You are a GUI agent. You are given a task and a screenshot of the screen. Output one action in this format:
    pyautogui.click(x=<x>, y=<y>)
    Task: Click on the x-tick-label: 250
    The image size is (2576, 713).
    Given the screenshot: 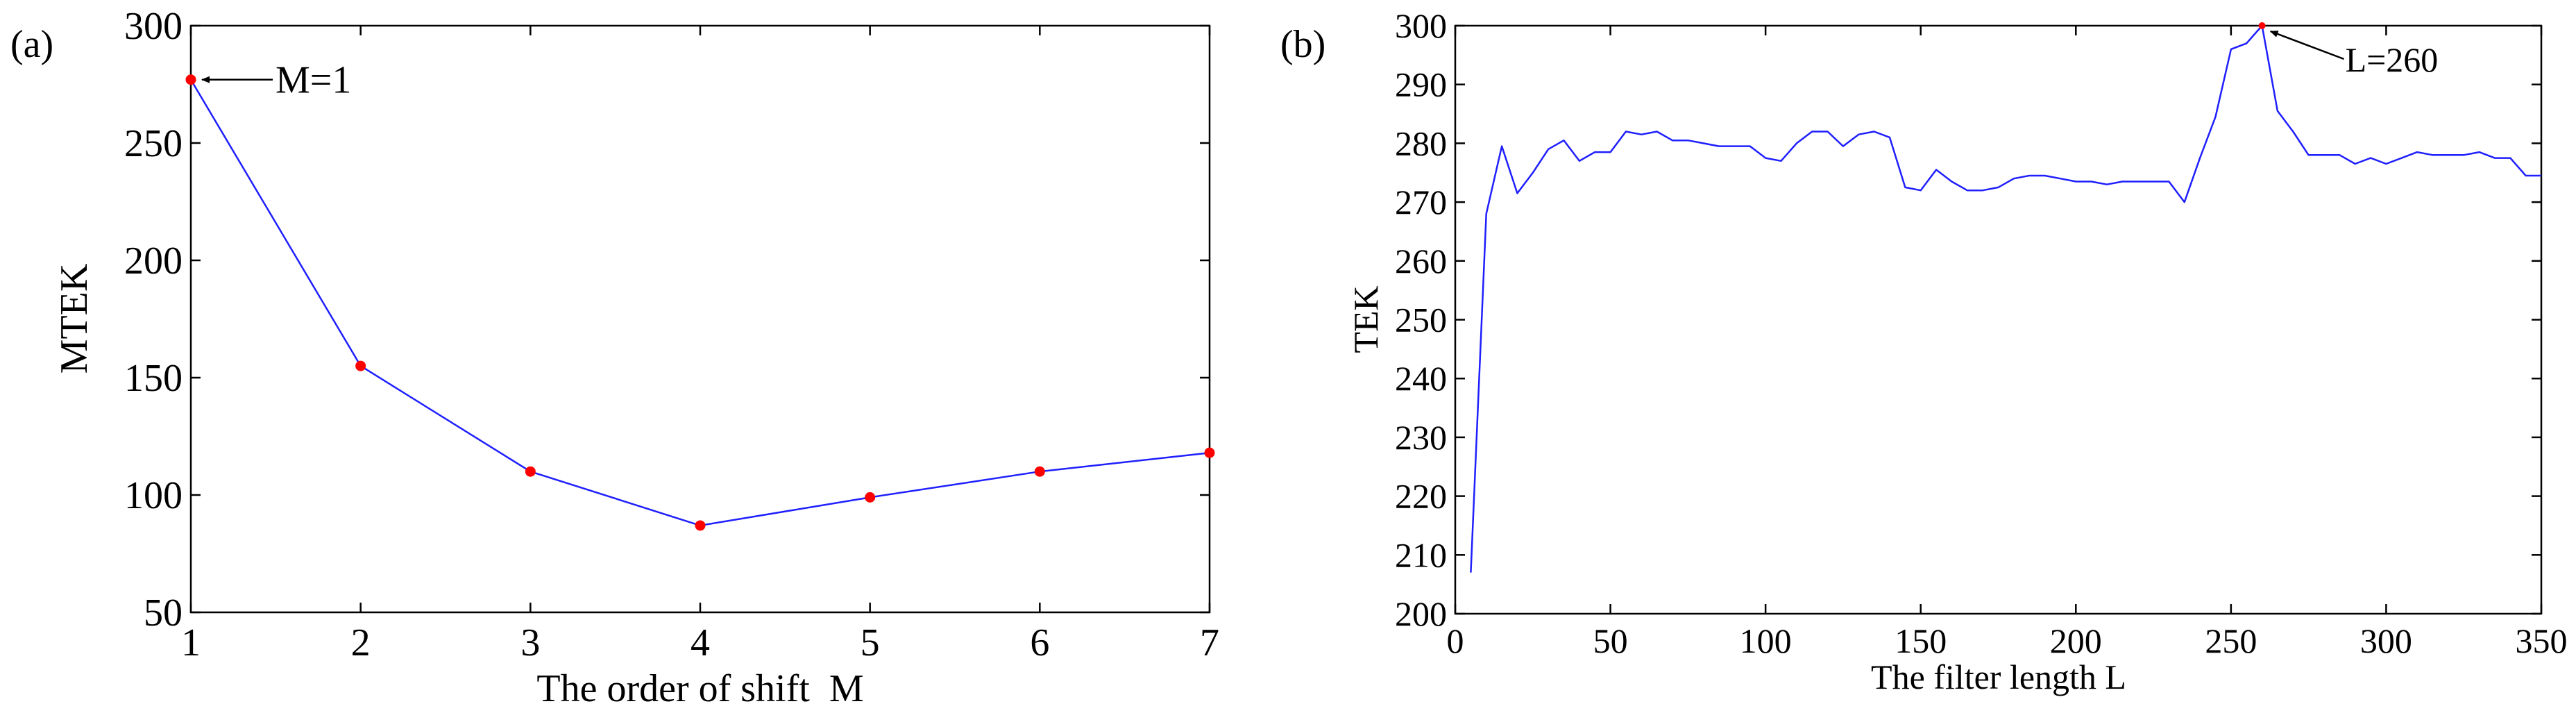 What is the action you would take?
    pyautogui.click(x=2231, y=640)
    